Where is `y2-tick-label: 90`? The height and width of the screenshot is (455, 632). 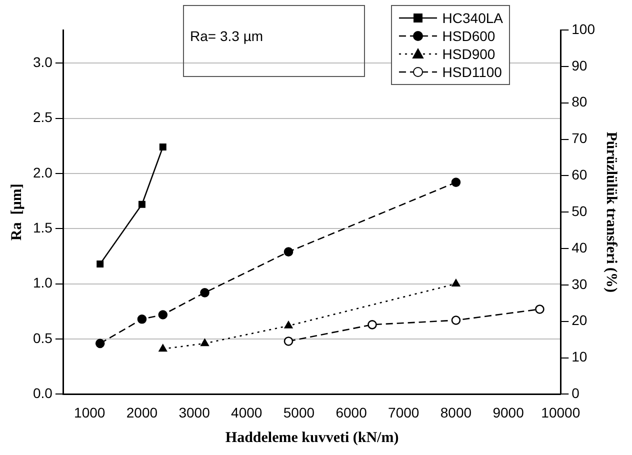
y2-tick-label: 90 is located at coordinates (580, 65).